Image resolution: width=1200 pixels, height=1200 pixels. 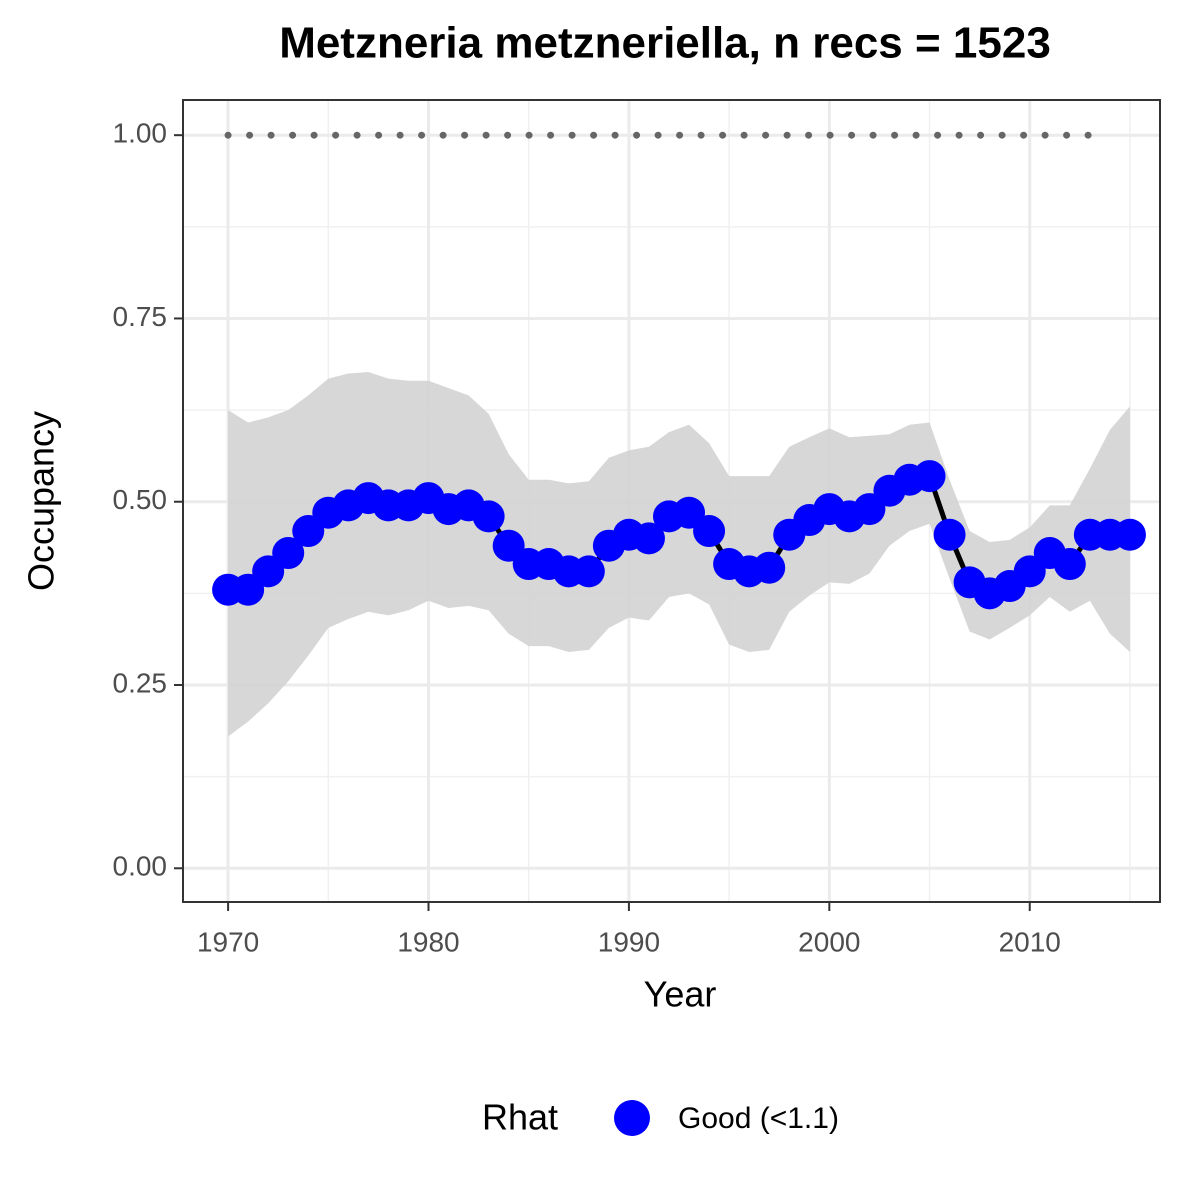 What do you see at coordinates (665, 43) in the screenshot?
I see `chart-title: Metzneria metzneriella, n recs = 1523` at bounding box center [665, 43].